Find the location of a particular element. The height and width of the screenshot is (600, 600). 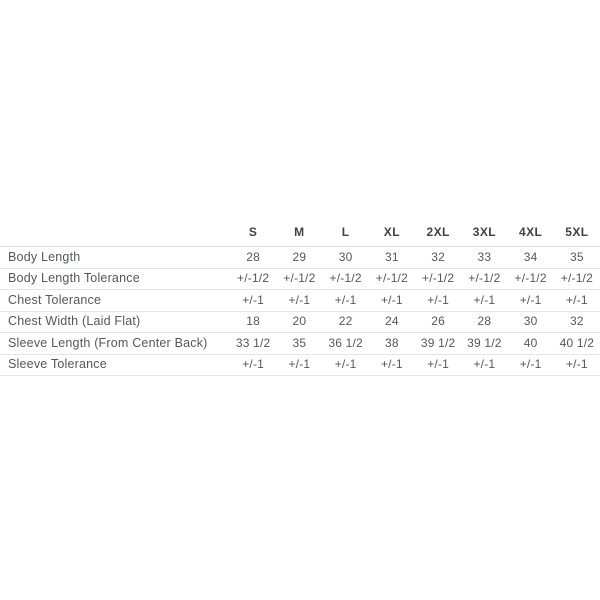

measurement-value: 33 1/2 is located at coordinates (253, 343).